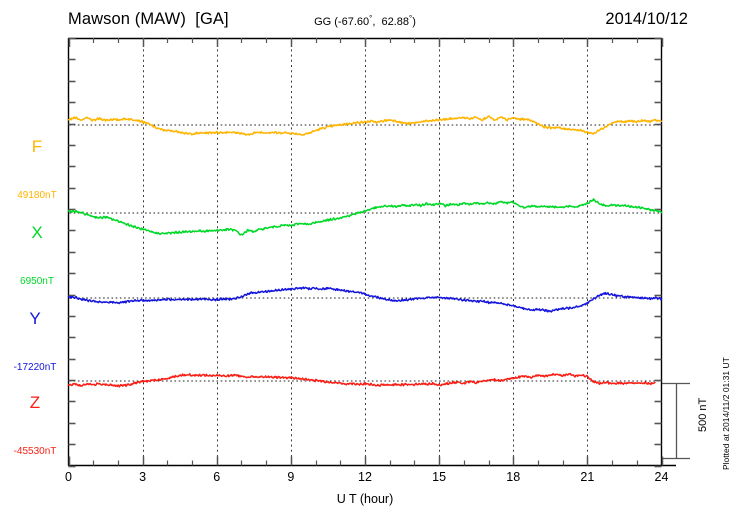 The height and width of the screenshot is (520, 730). I want to click on series-symbol-z: Z, so click(35, 402).